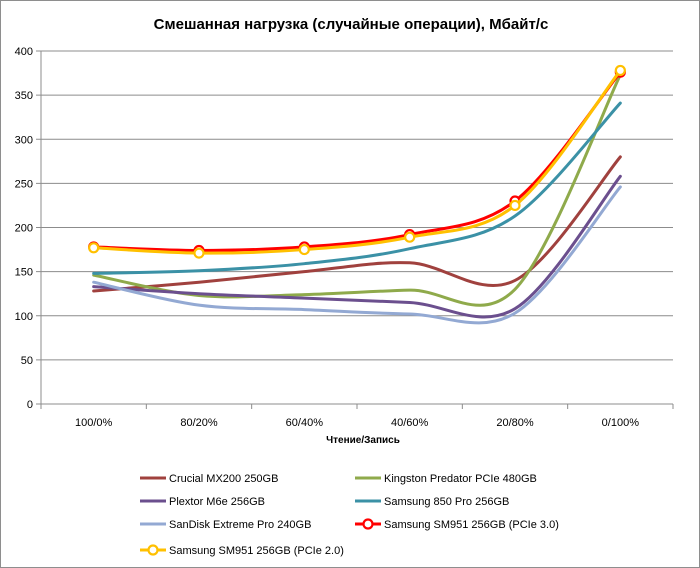 This screenshot has width=700, height=568. What do you see at coordinates (305, 423) in the screenshot?
I see `x-tick-label: 60/40%` at bounding box center [305, 423].